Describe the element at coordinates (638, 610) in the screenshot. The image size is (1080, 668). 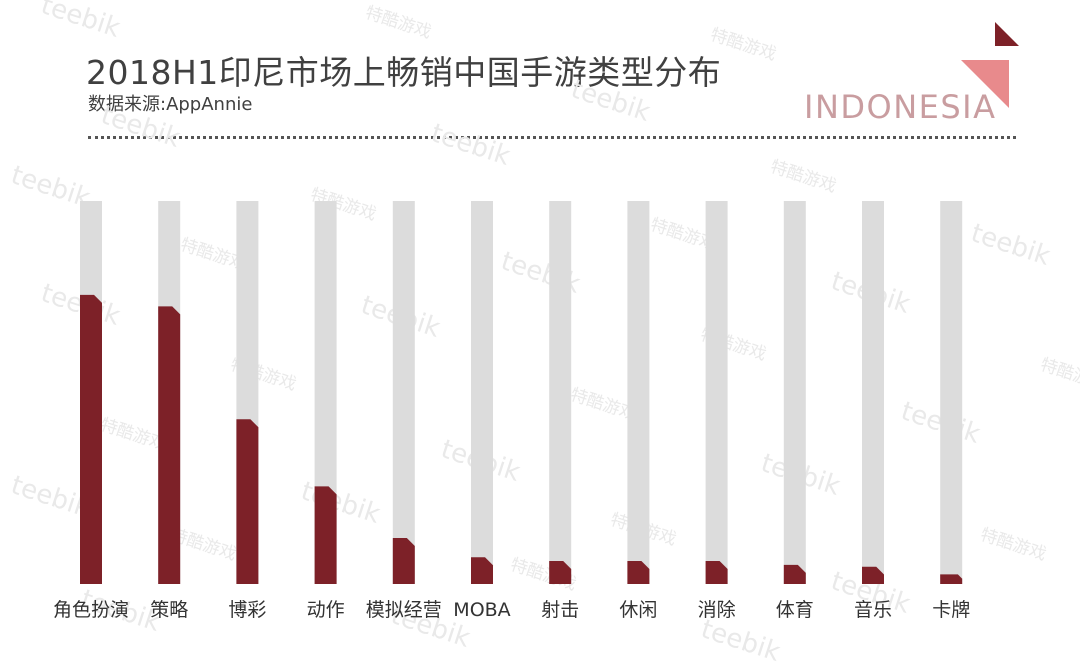
I see `category-label: 休闲` at that location.